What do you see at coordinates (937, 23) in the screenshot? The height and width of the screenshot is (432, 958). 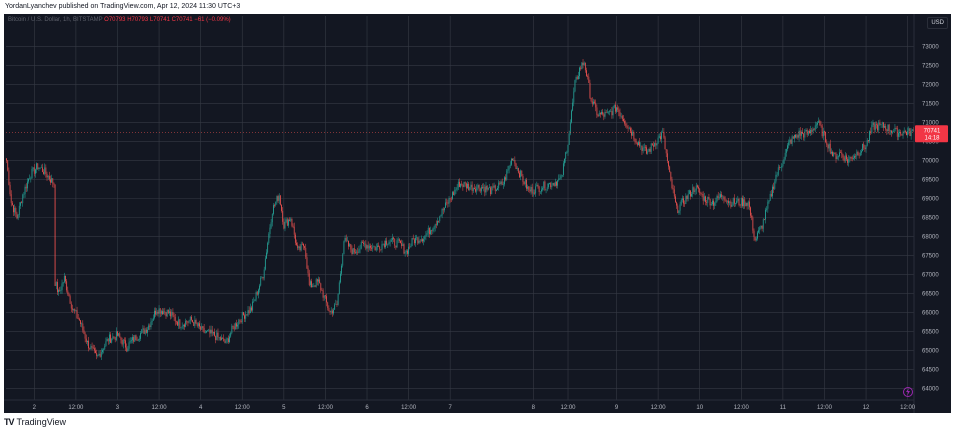 I see `currency-label: USD` at bounding box center [937, 23].